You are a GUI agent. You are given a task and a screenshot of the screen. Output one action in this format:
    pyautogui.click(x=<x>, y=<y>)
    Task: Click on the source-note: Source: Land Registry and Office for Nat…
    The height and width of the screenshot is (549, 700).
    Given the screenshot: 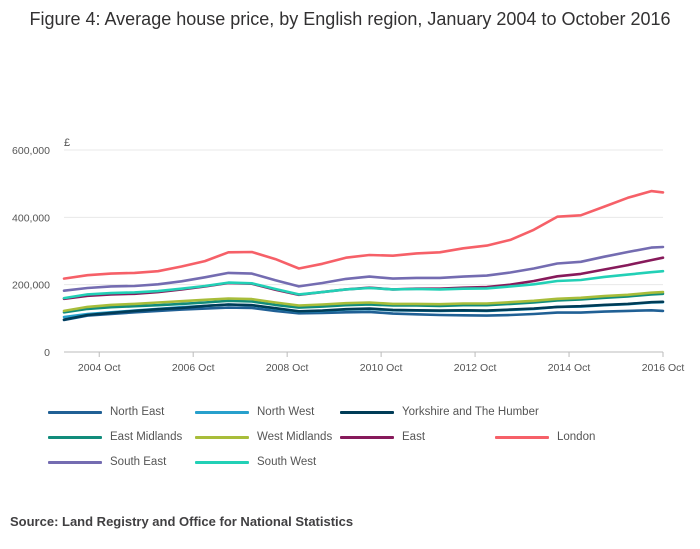 What is the action you would take?
    pyautogui.click(x=182, y=521)
    